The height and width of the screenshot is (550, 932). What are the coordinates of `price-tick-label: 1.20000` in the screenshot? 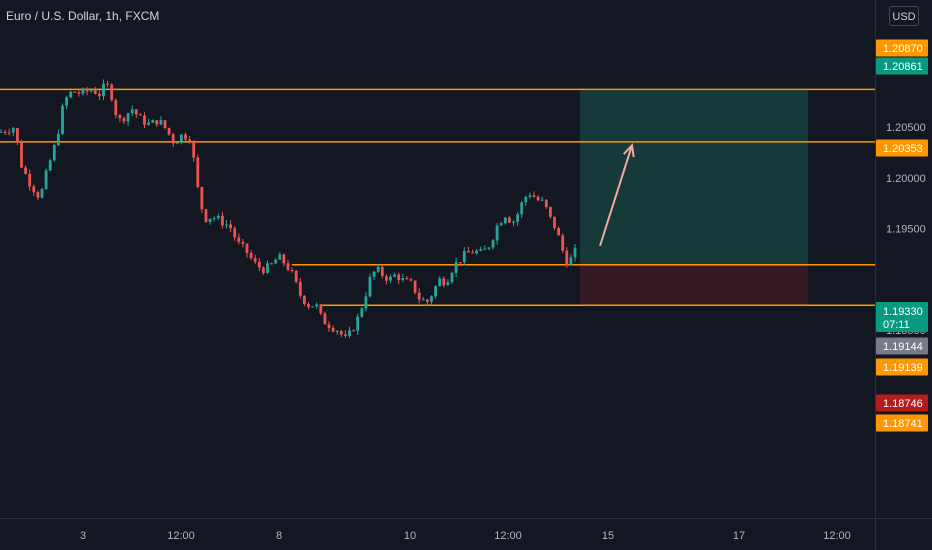 It's located at (906, 179).